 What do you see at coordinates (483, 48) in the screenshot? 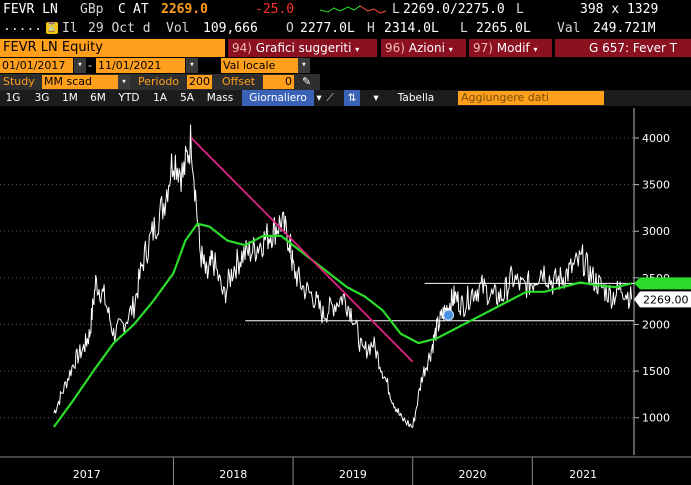
I see `modify-num: 97)` at bounding box center [483, 48].